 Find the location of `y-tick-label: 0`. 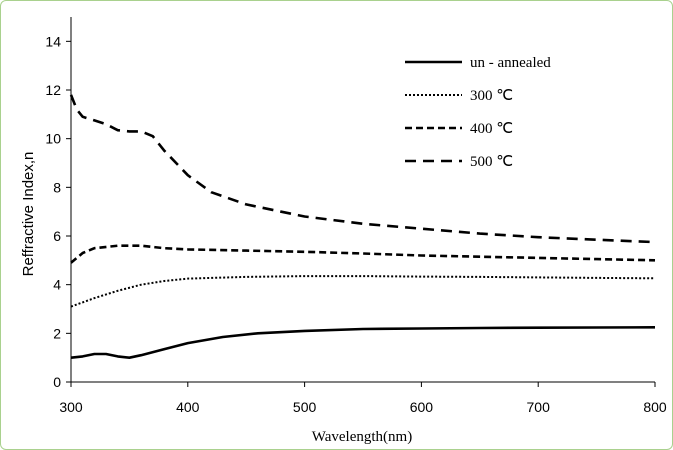

y-tick-label: 0 is located at coordinates (57, 382).